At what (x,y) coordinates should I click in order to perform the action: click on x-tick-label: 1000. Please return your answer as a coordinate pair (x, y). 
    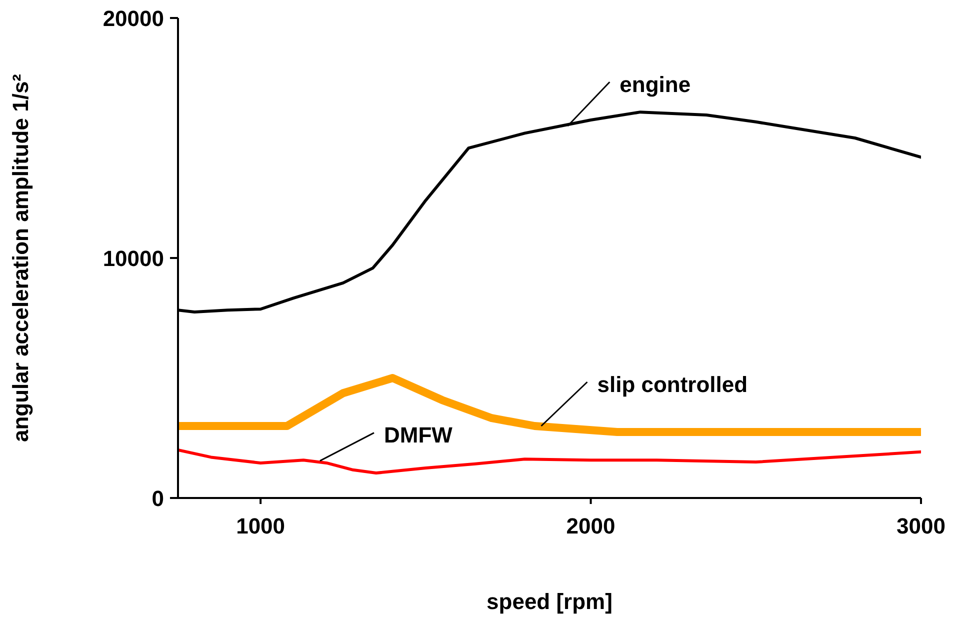
    Looking at the image, I should click on (261, 526).